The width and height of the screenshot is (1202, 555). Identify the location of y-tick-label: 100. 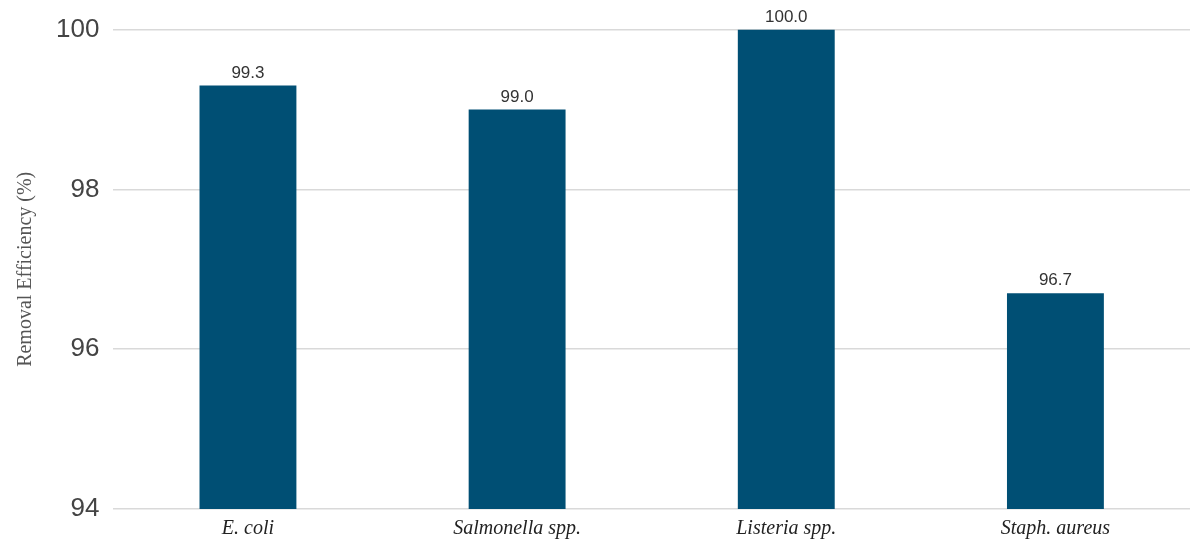
(77, 27).